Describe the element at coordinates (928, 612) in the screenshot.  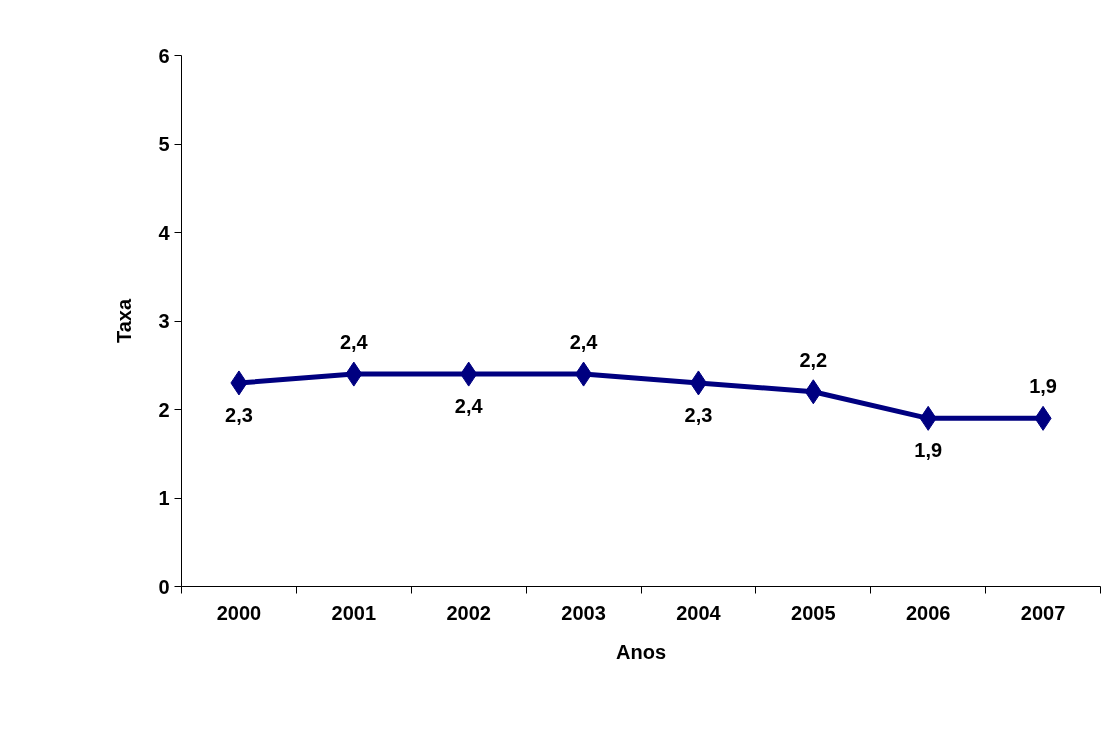
I see `x-tick-label: 2006` at that location.